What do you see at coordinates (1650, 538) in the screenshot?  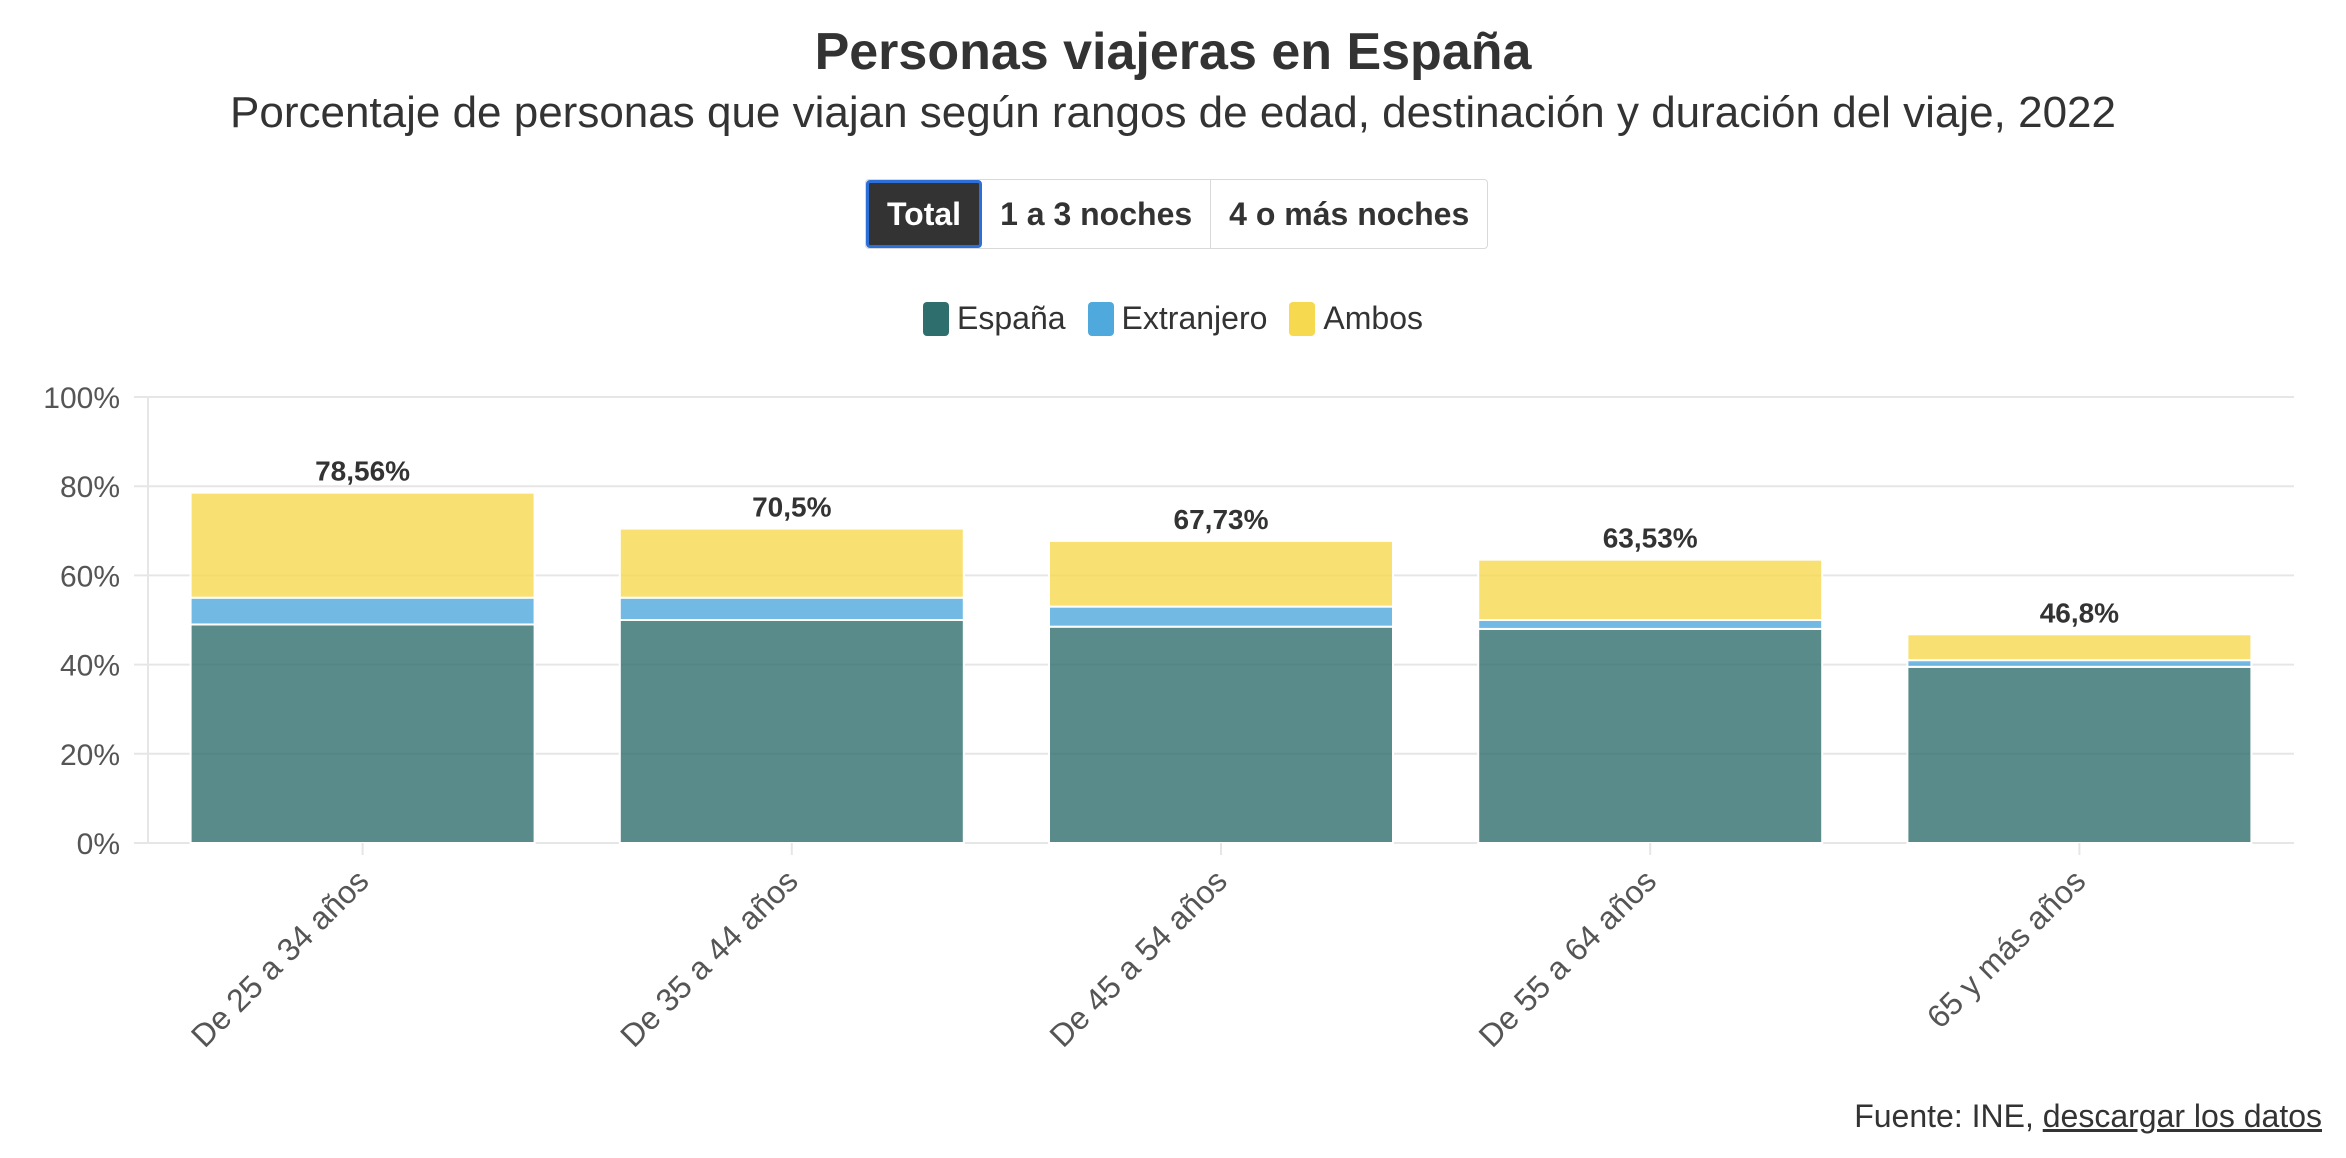 I see `total-label: 63,53%` at bounding box center [1650, 538].